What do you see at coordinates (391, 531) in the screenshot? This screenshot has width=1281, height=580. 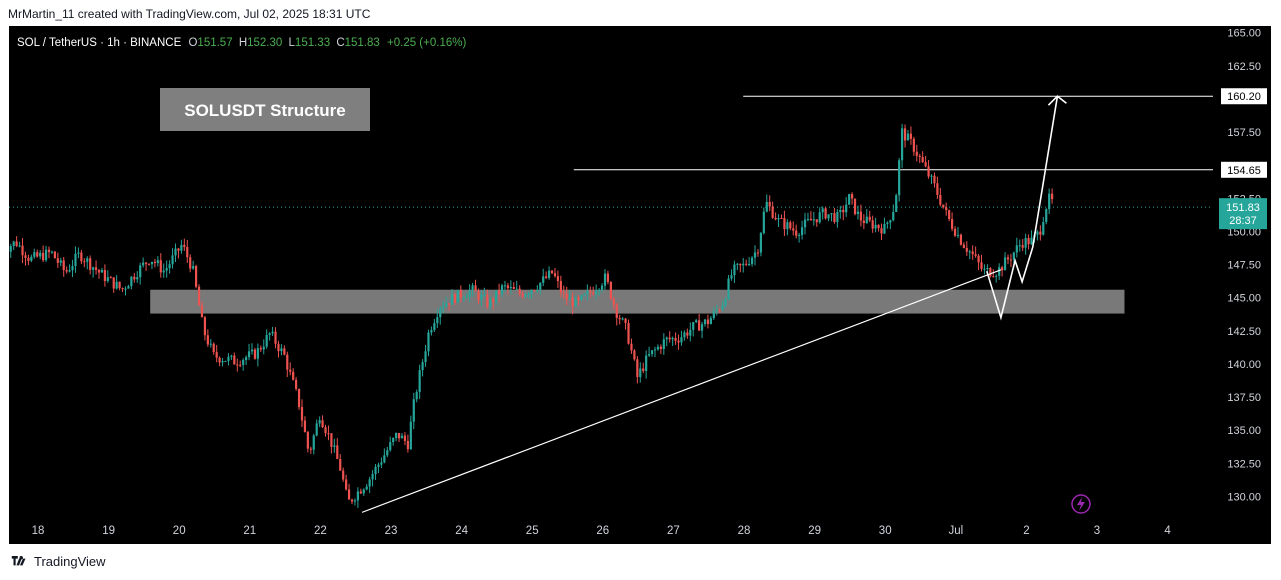 I see `date-tick-label: 23` at bounding box center [391, 531].